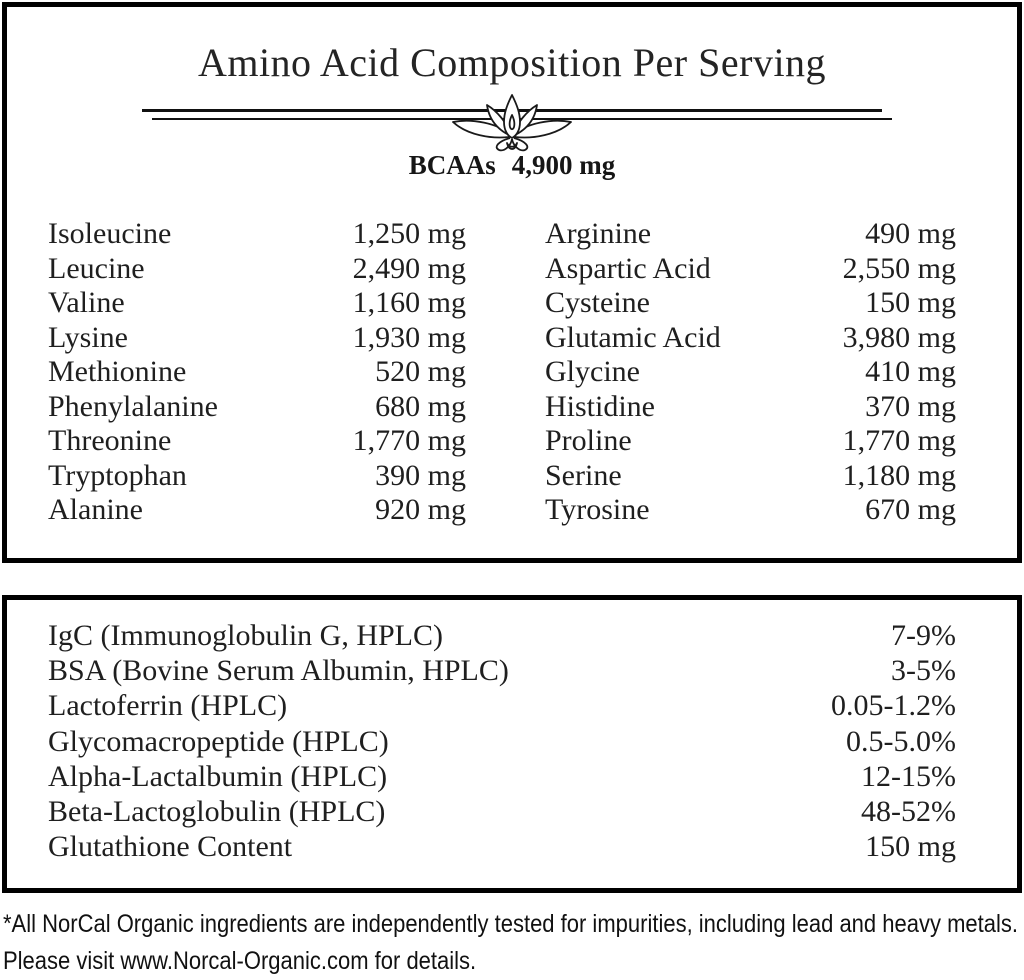 The image size is (1024, 980). Describe the element at coordinates (133, 406) in the screenshot. I see `nutrient-name: Phenylalanine` at that location.